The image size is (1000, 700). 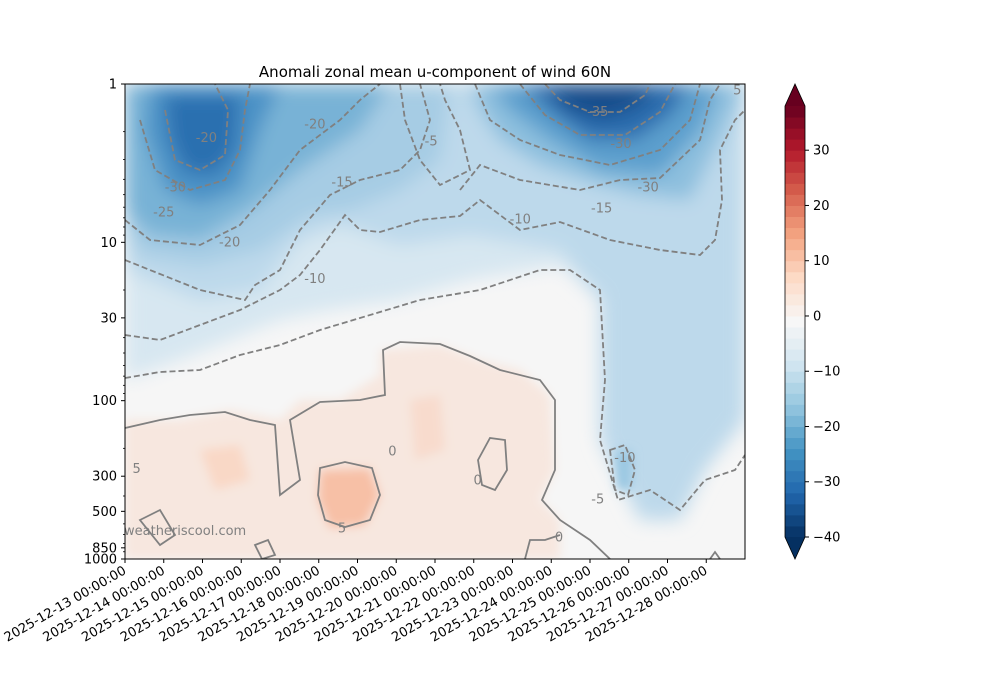 What do you see at coordinates (826, 538) in the screenshot?
I see `colorbar-tick-label: −40` at bounding box center [826, 538].